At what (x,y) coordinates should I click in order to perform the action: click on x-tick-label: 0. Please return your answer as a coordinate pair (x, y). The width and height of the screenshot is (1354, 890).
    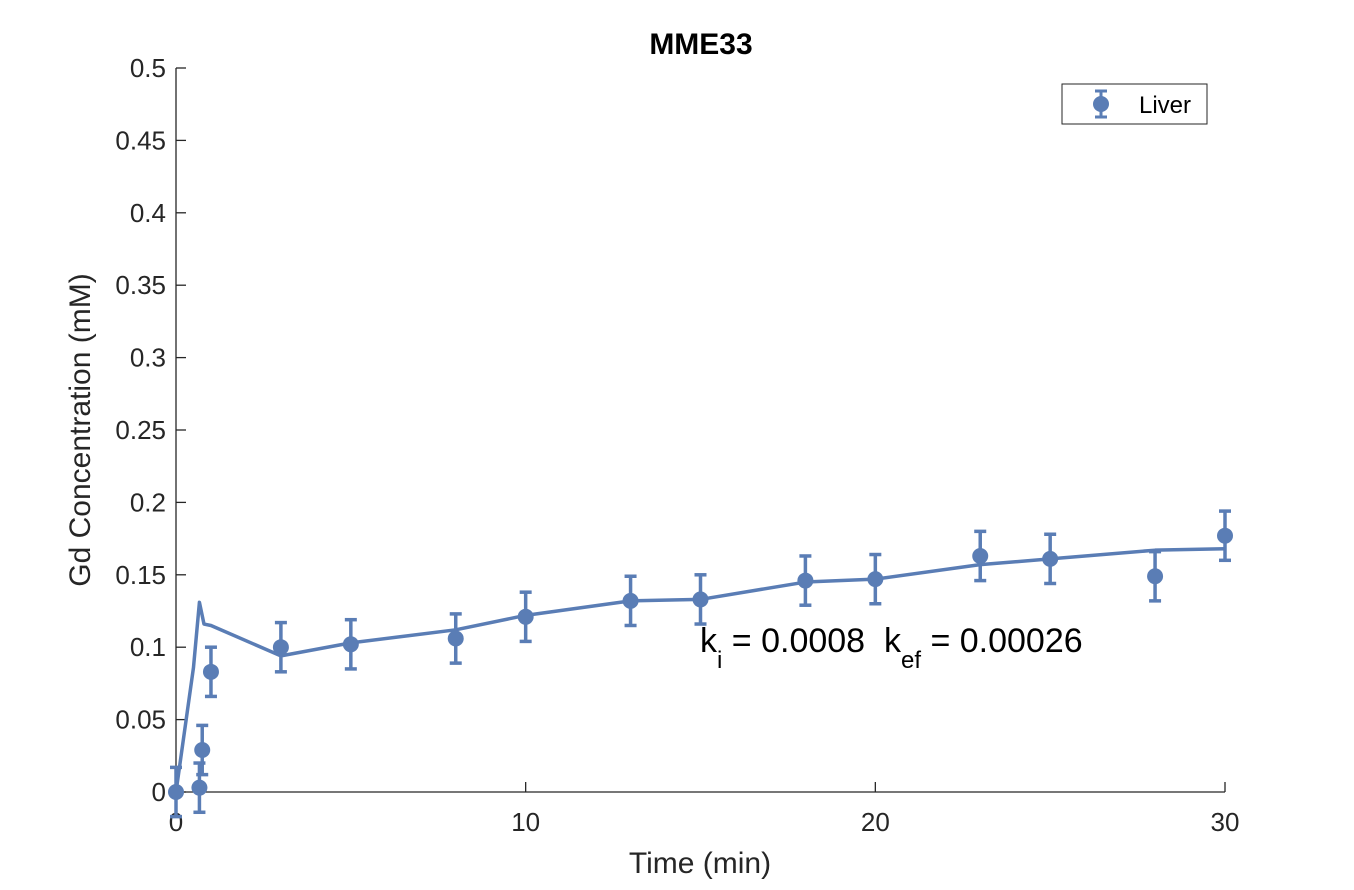
    Looking at the image, I should click on (176, 822).